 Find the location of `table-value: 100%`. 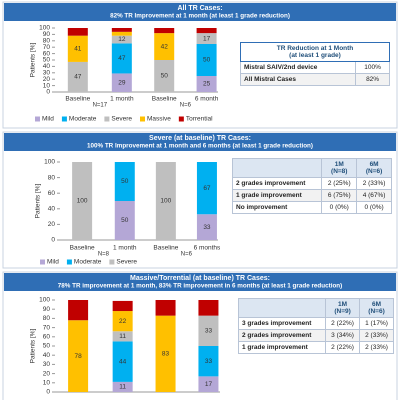

table-value: 100% is located at coordinates (372, 67).